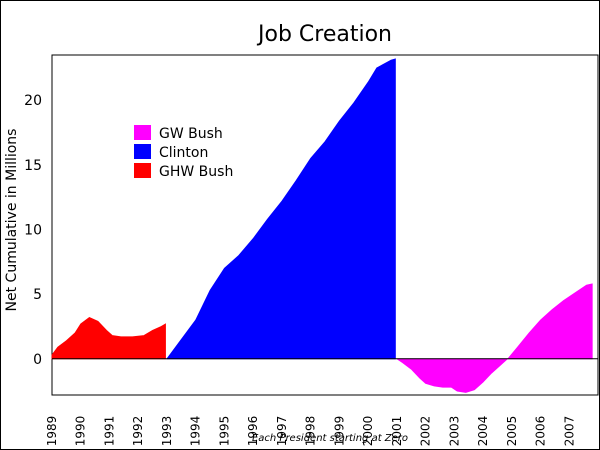 The width and height of the screenshot is (600, 450). I want to click on x-tick-label: 2007, so click(569, 431).